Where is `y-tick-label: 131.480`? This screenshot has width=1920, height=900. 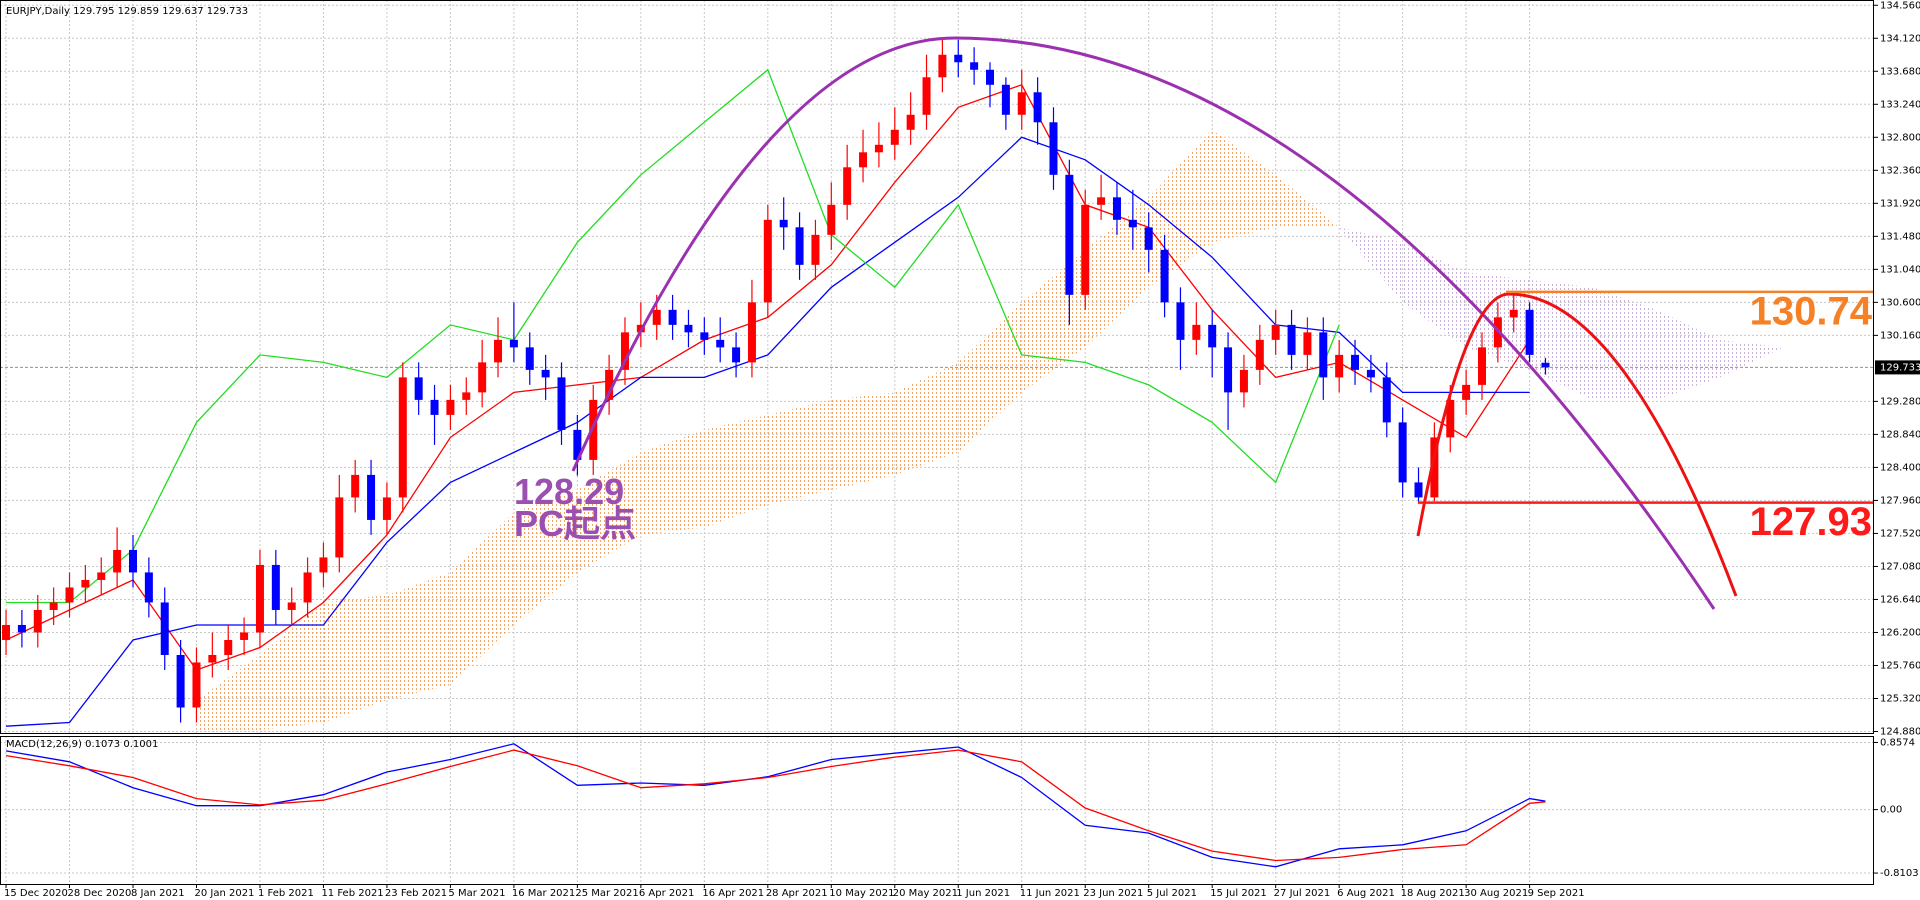 y-tick-label: 131.480 is located at coordinates (1900, 236).